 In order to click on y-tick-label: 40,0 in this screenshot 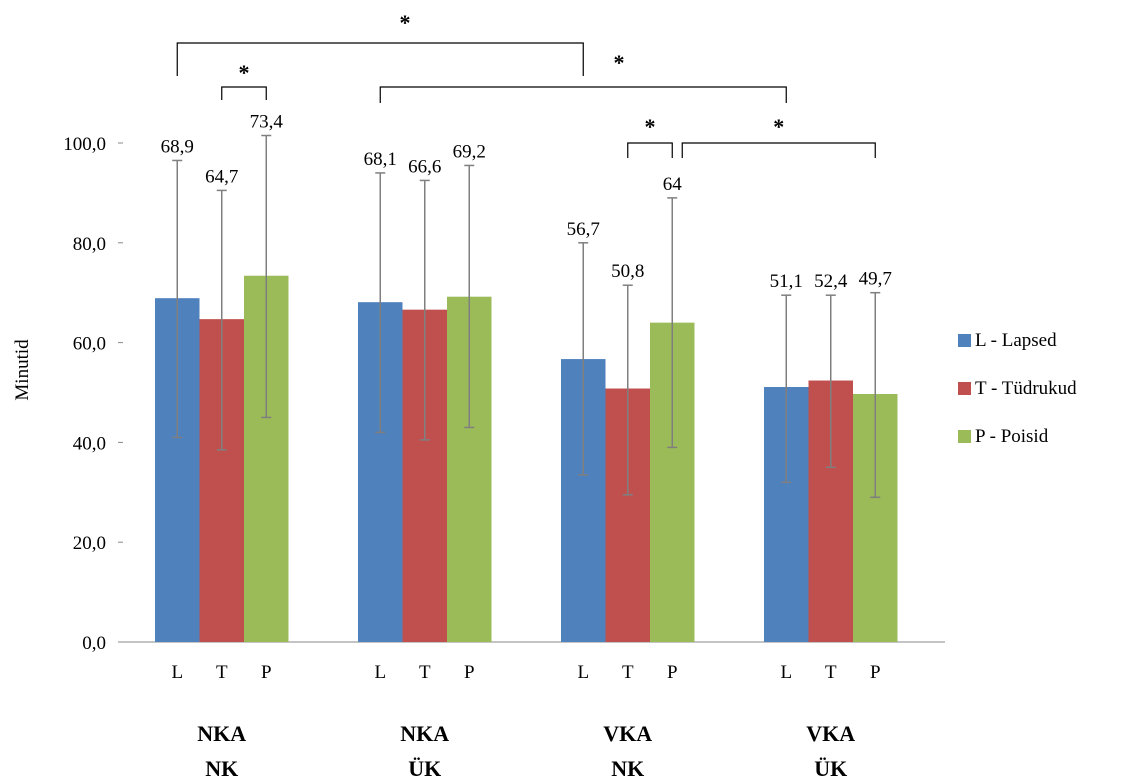, I will do `click(89, 443)`.